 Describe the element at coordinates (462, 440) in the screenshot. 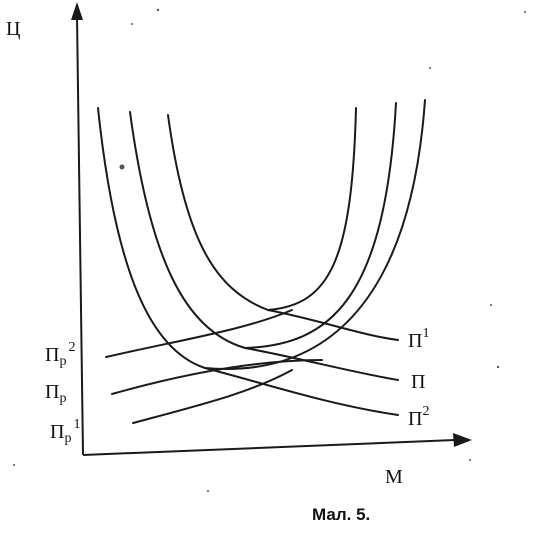

I see `x-axis-arrowhead` at that location.